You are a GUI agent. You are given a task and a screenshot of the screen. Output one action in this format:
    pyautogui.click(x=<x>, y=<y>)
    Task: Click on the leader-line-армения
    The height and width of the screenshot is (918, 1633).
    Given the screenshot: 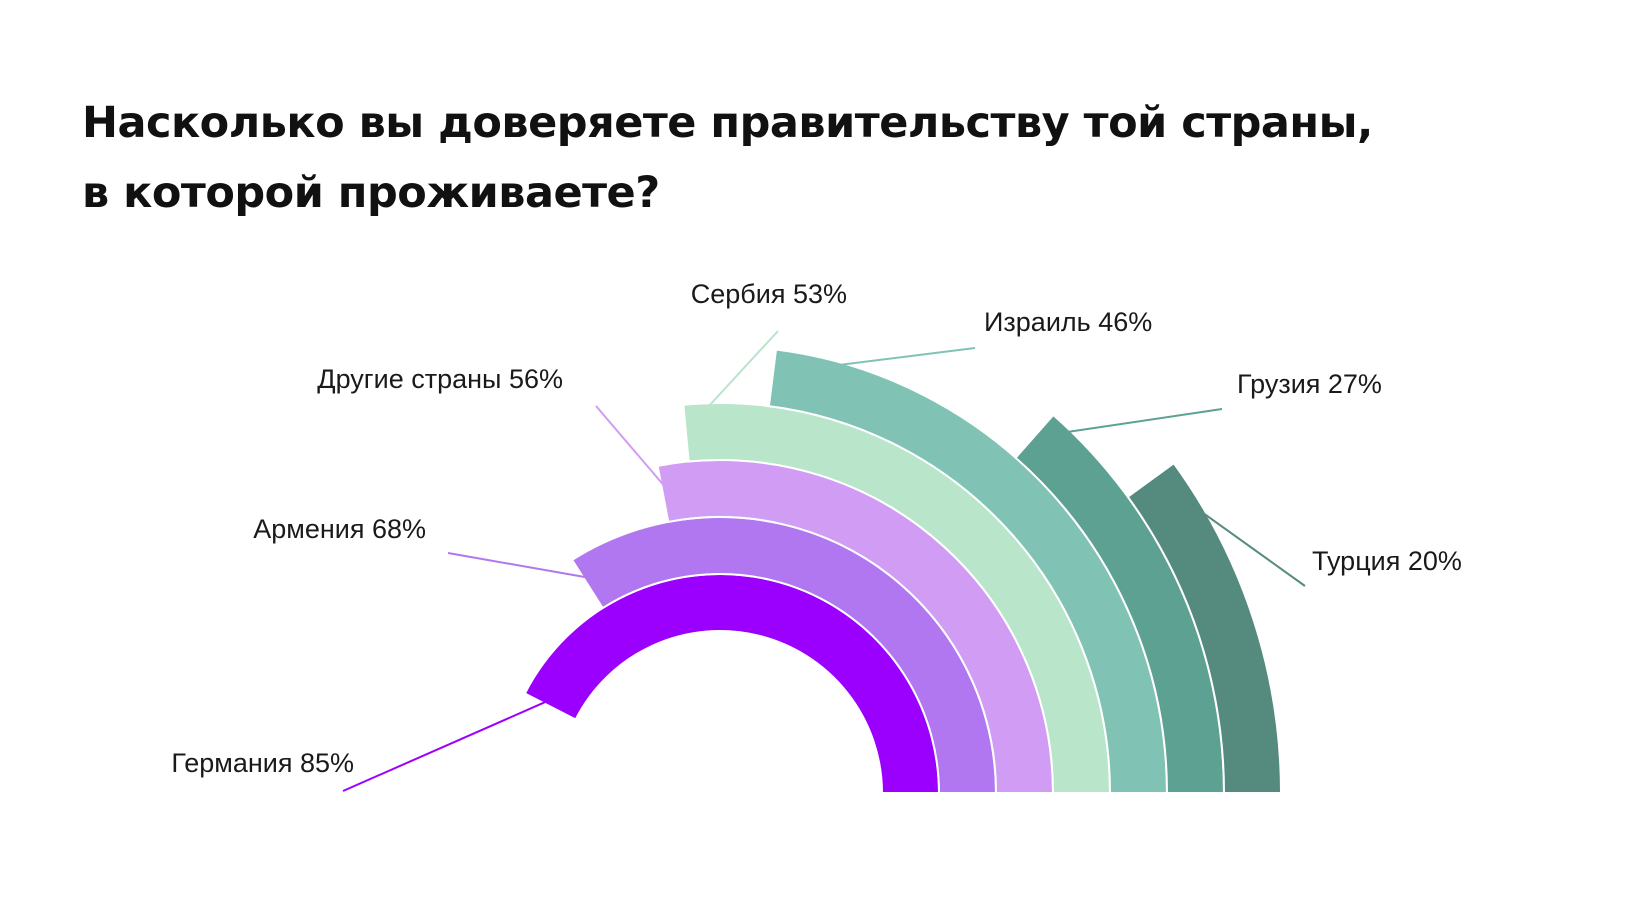 What is the action you would take?
    pyautogui.click(x=517, y=565)
    